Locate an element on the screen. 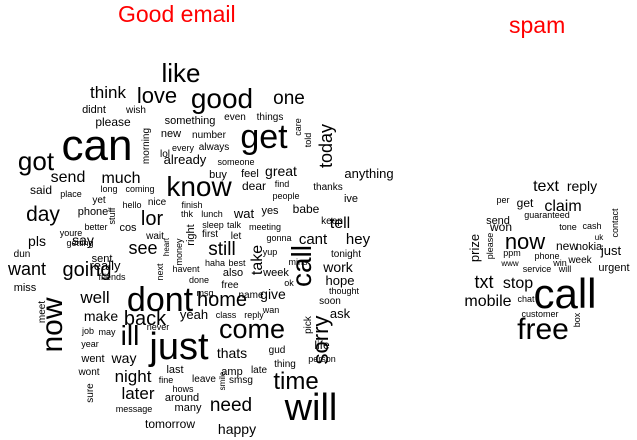  word-every: every is located at coordinates (183, 148).